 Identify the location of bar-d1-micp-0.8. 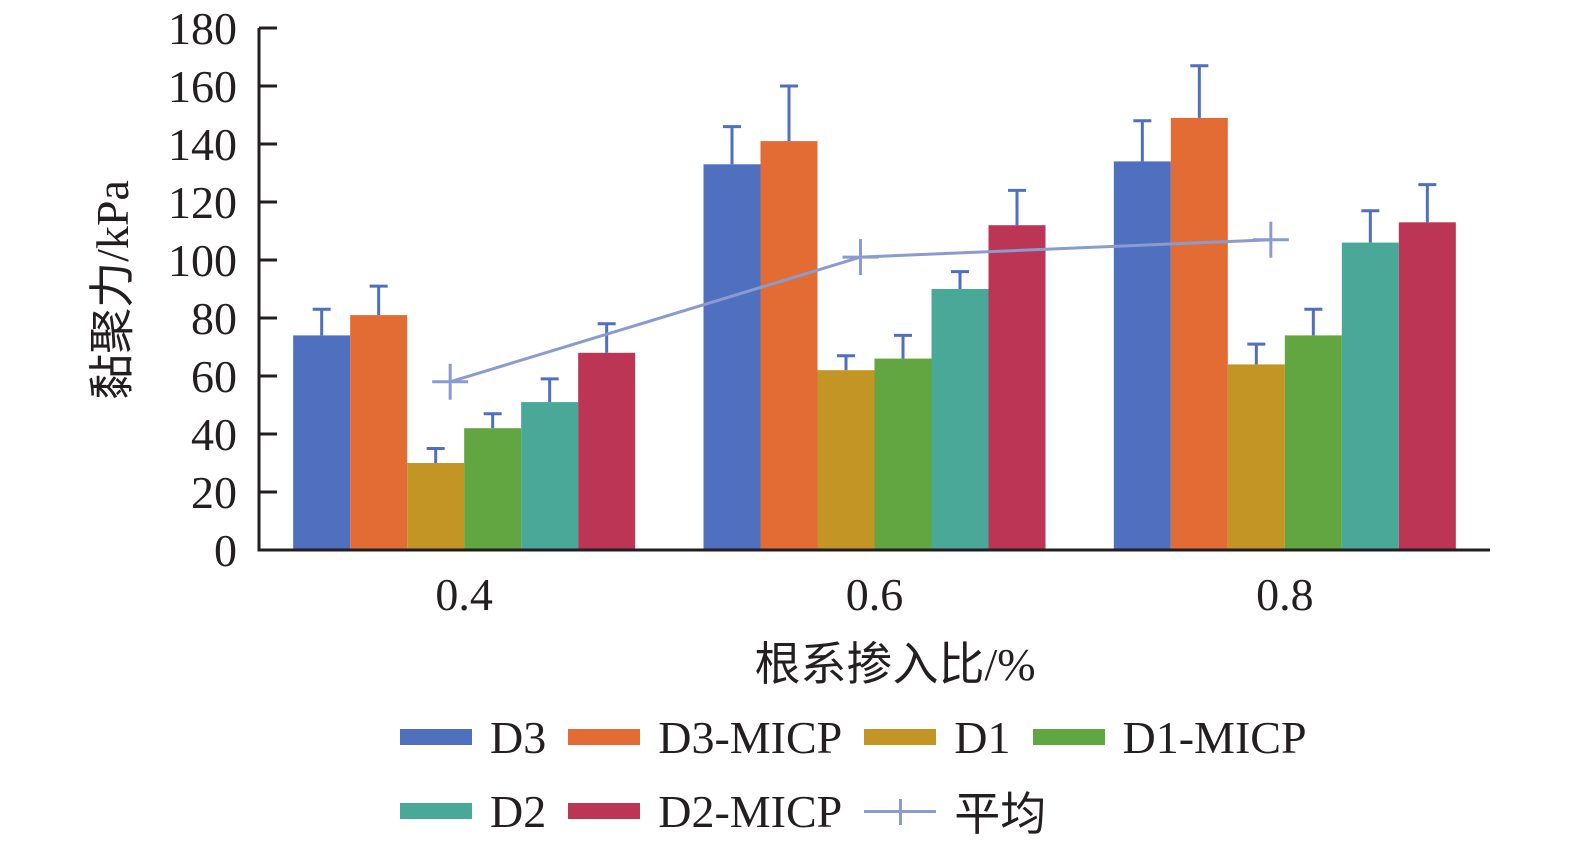
(1313, 442).